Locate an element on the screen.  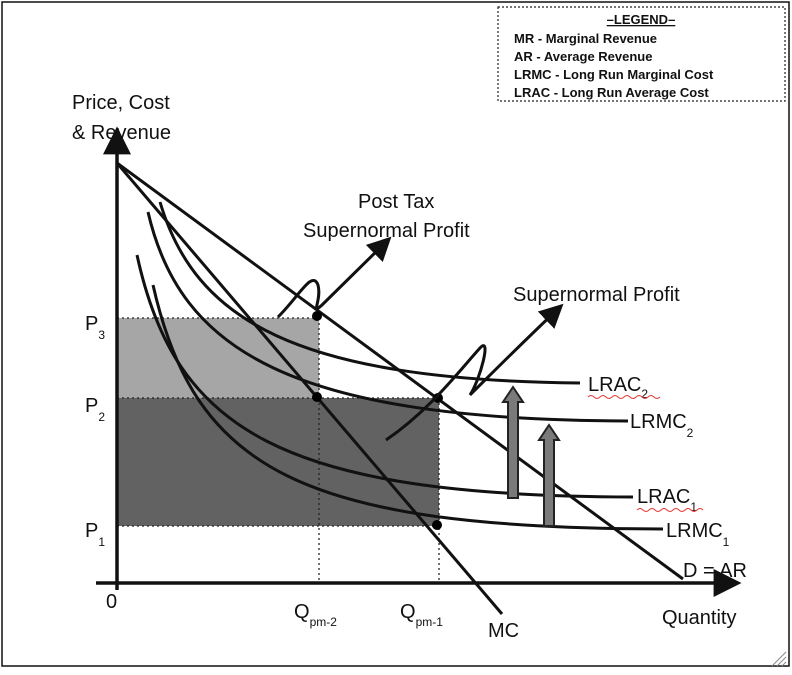
shift-arrows is located at coordinates (531, 456).